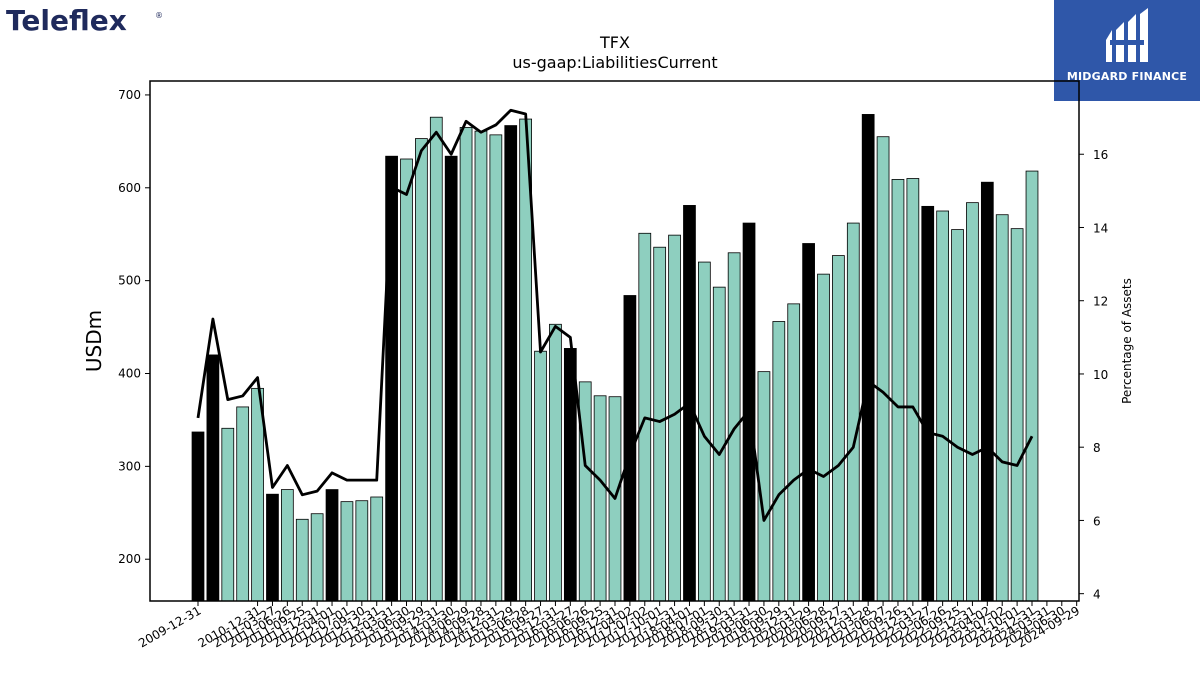  What do you see at coordinates (129, 466) in the screenshot?
I see `y-tick-label: 300` at bounding box center [129, 466].